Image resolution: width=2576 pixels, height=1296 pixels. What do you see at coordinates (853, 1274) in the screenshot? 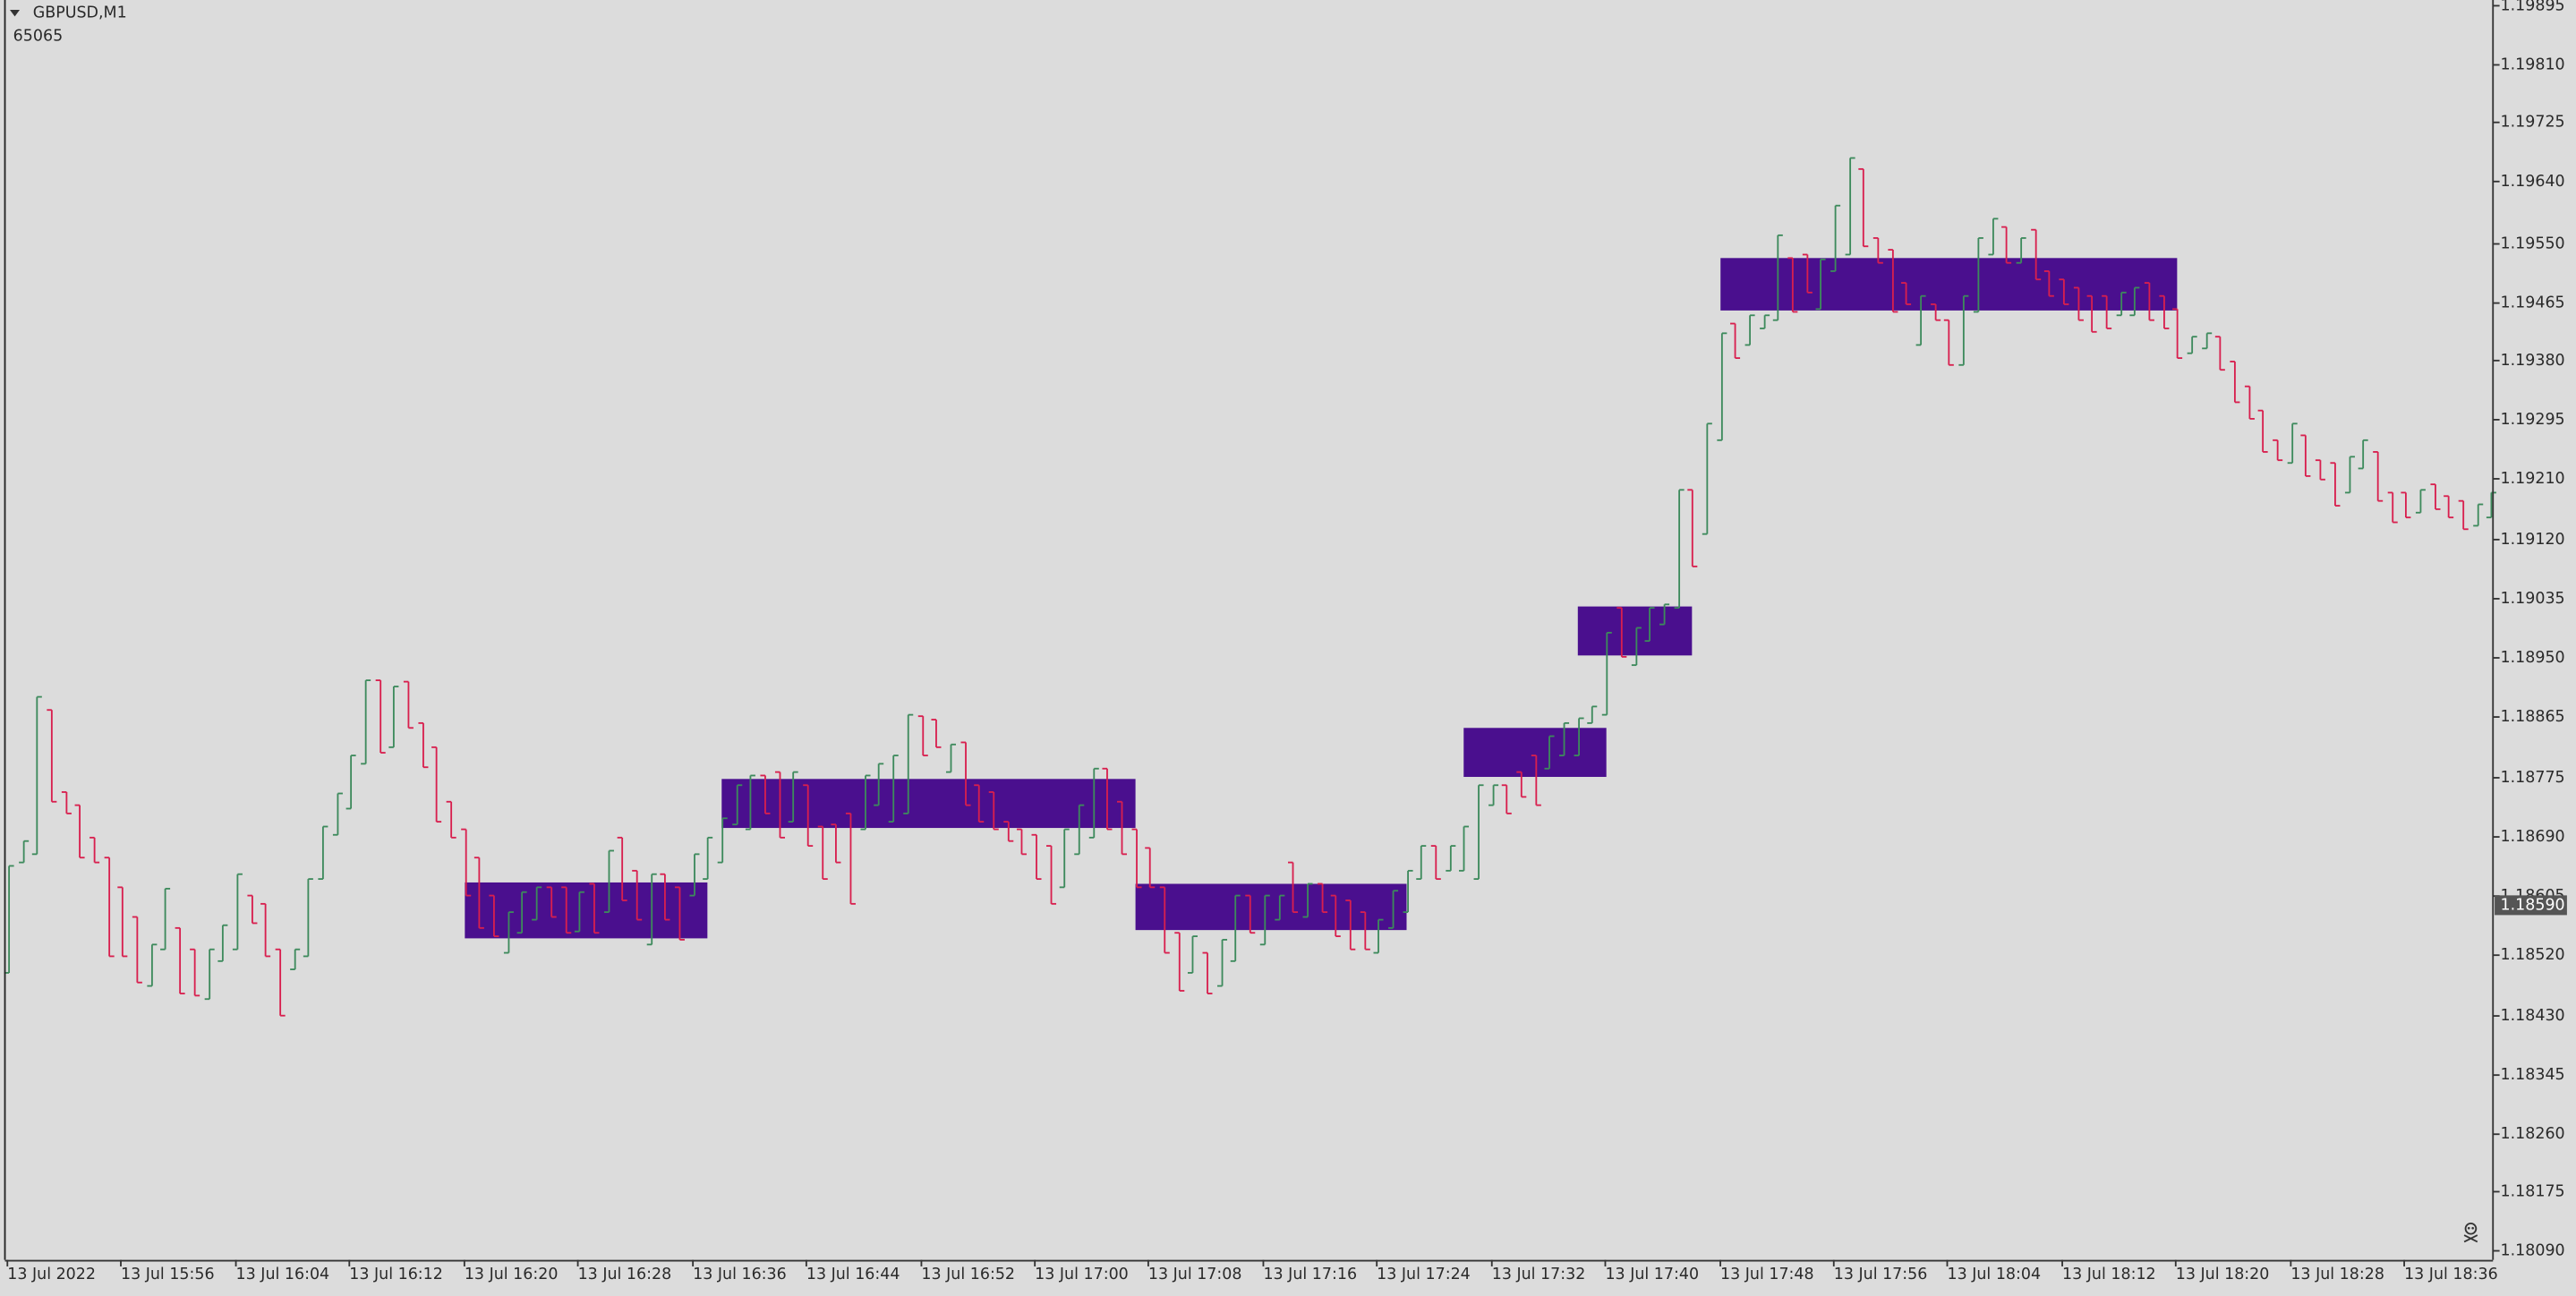
I see `x-tick-label: 13 Jul 16:44` at bounding box center [853, 1274].